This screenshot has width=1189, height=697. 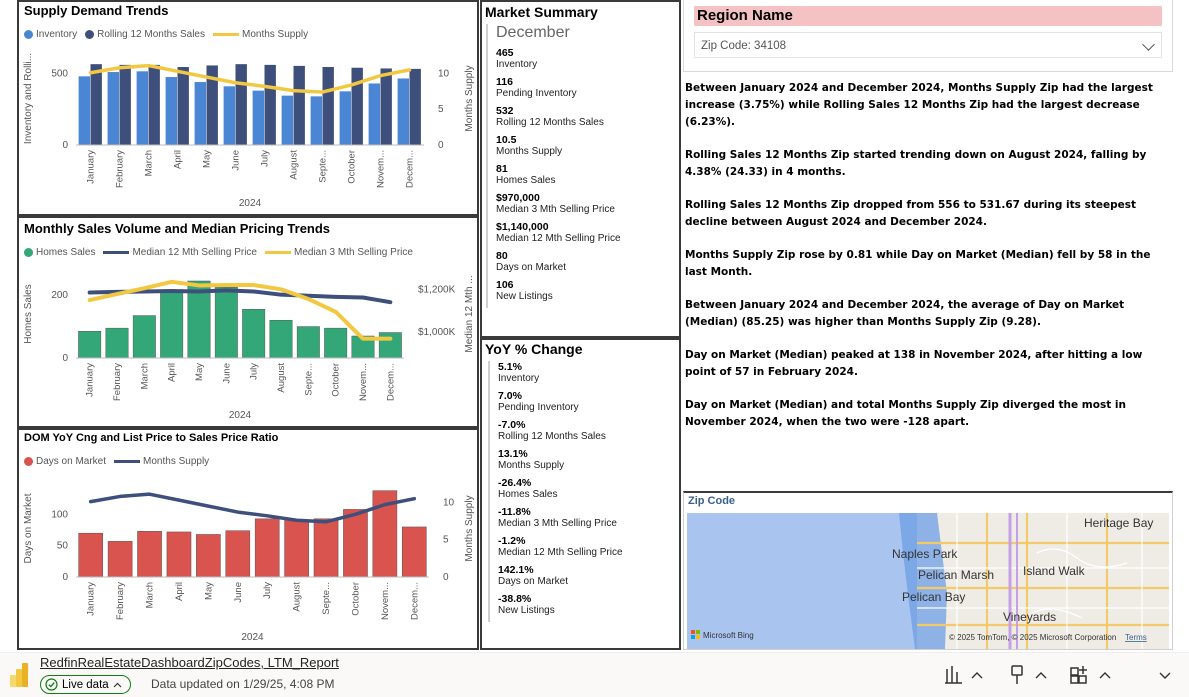 I want to click on x-tick-label: February, so click(x=117, y=382).